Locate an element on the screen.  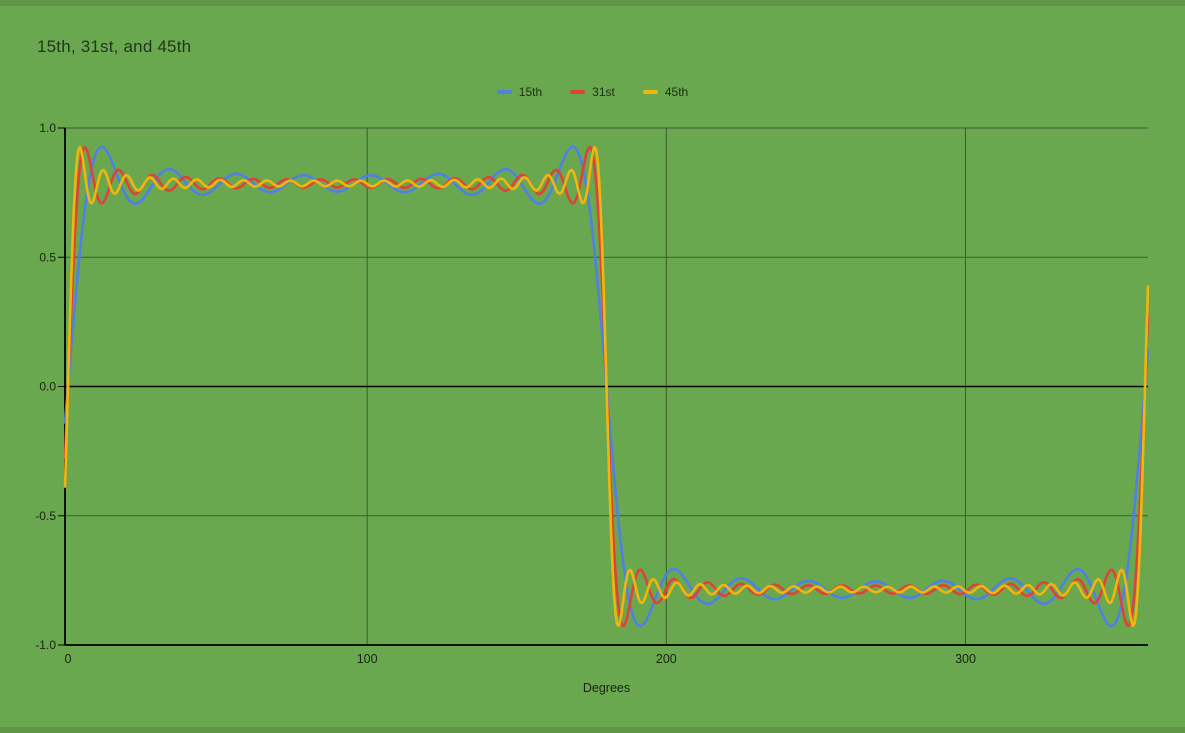
legend-item-15th: 15th is located at coordinates (519, 92).